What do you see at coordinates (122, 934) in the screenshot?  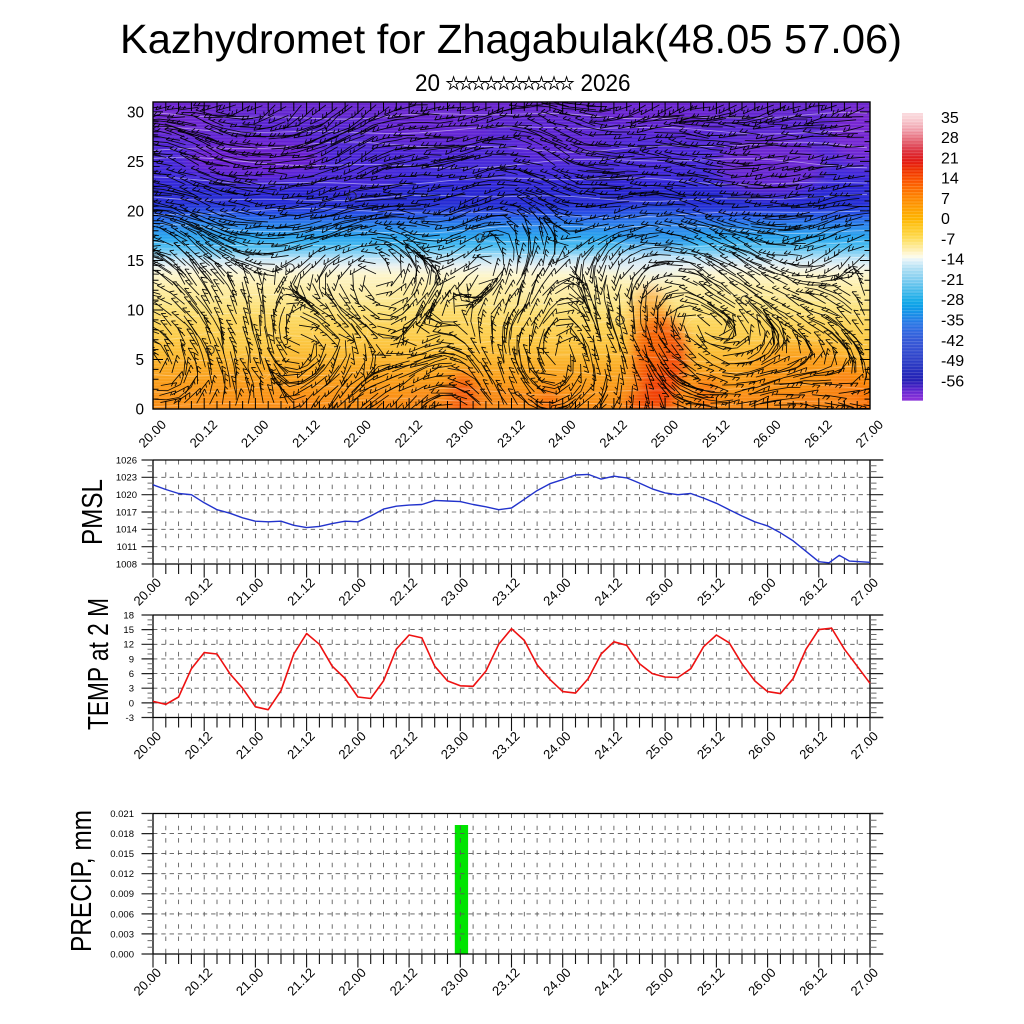 I see `svg-text: 0.003` at bounding box center [122, 934].